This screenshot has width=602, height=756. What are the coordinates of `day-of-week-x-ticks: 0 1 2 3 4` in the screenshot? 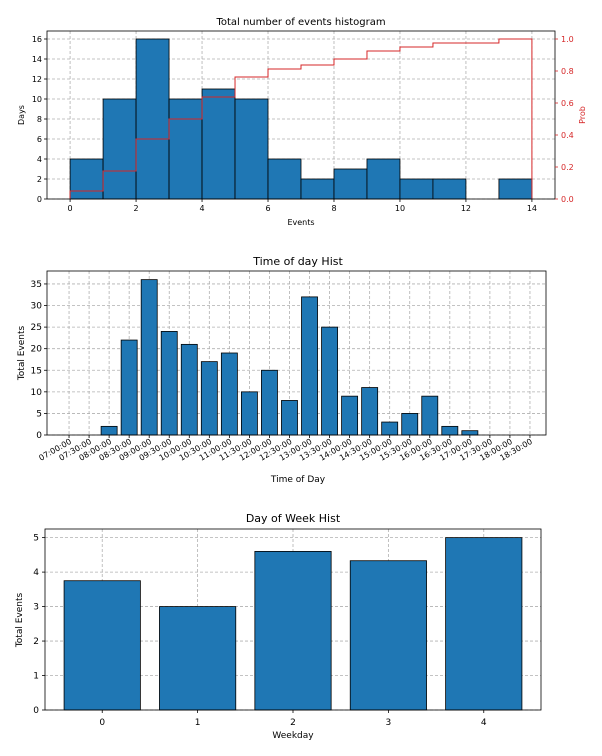 It's located at (293, 719).